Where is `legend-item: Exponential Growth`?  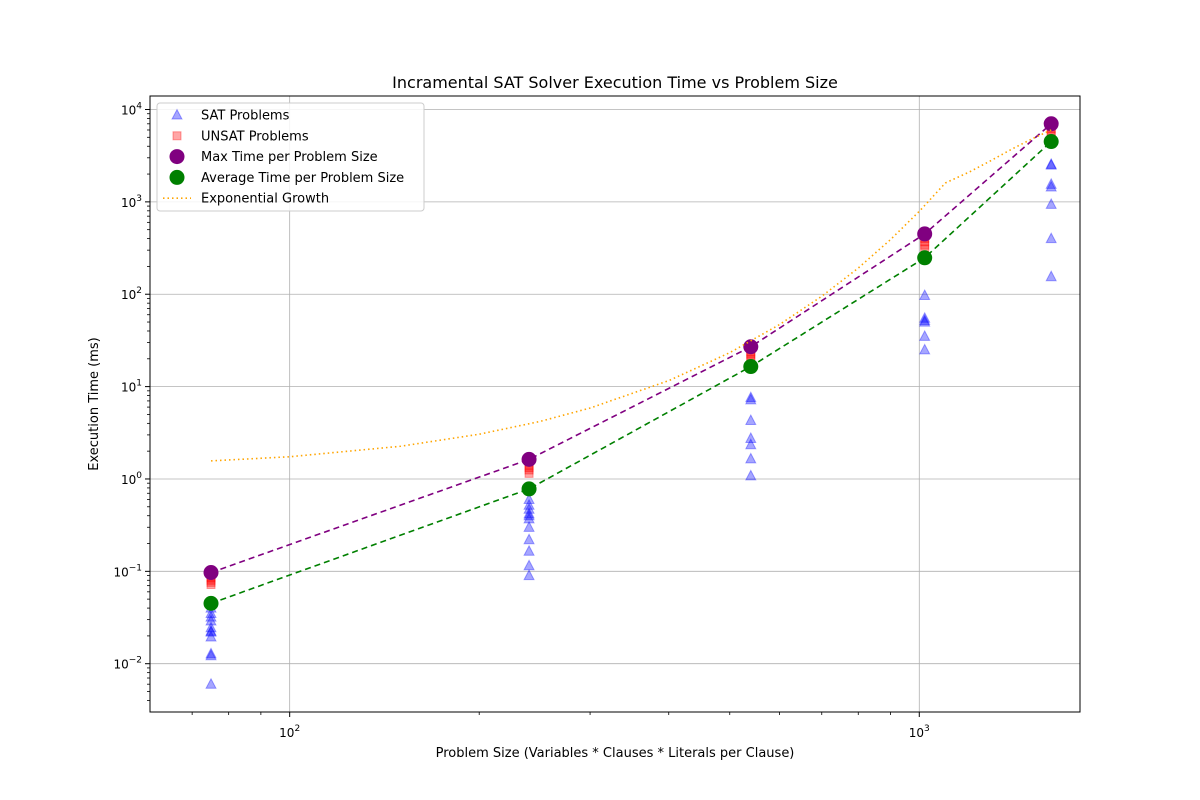
legend-item: Exponential Growth is located at coordinates (246, 199).